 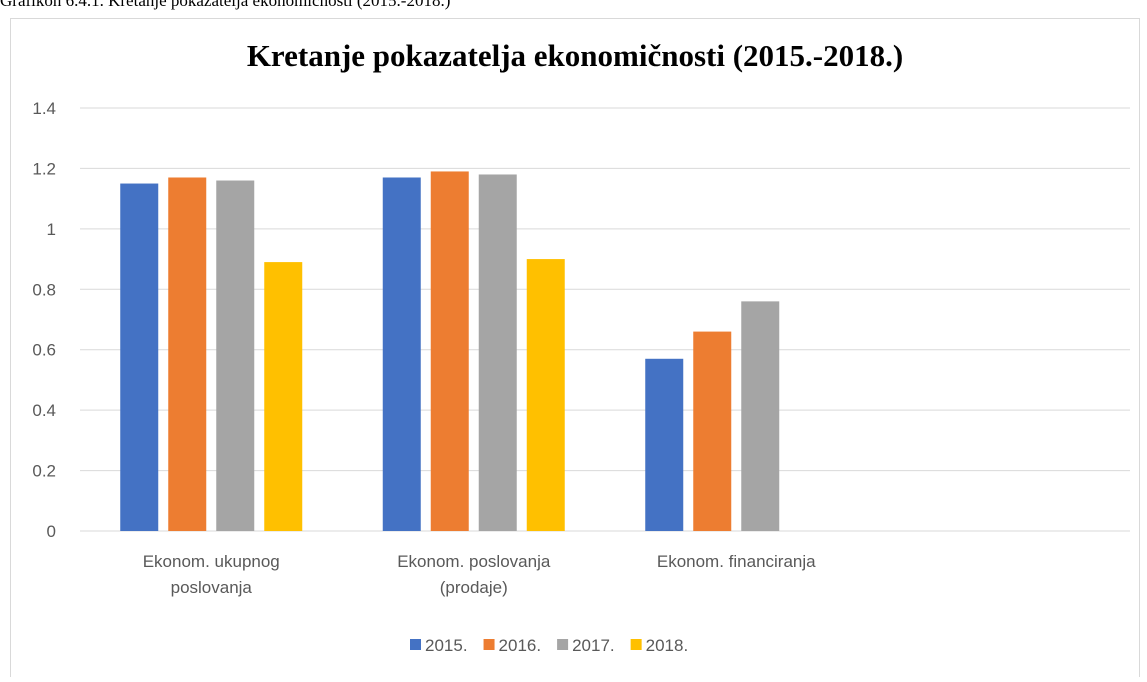 What do you see at coordinates (51, 531) in the screenshot?
I see `y-tick-label: 0` at bounding box center [51, 531].